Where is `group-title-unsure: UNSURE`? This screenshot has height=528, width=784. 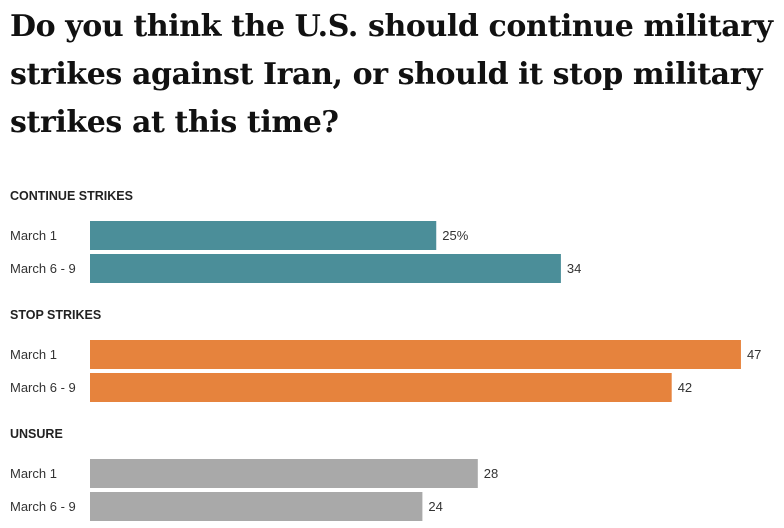 group-title-unsure: UNSURE is located at coordinates (36, 434).